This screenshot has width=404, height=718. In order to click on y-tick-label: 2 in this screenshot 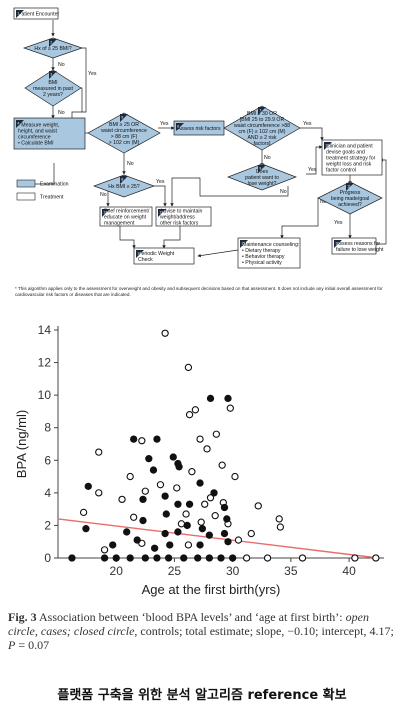, I will do `click(47, 525)`.